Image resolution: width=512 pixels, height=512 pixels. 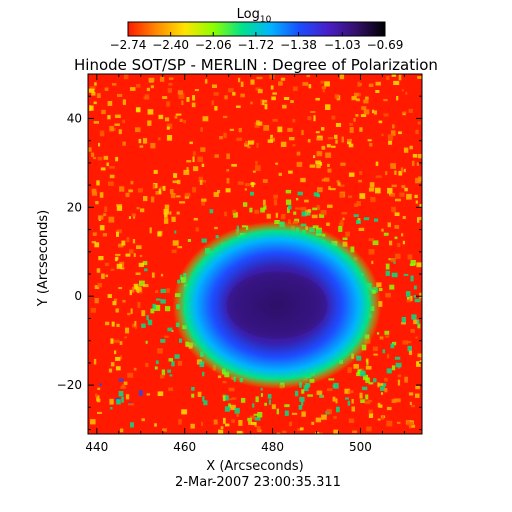 I want to click on umbra, so click(x=277, y=305).